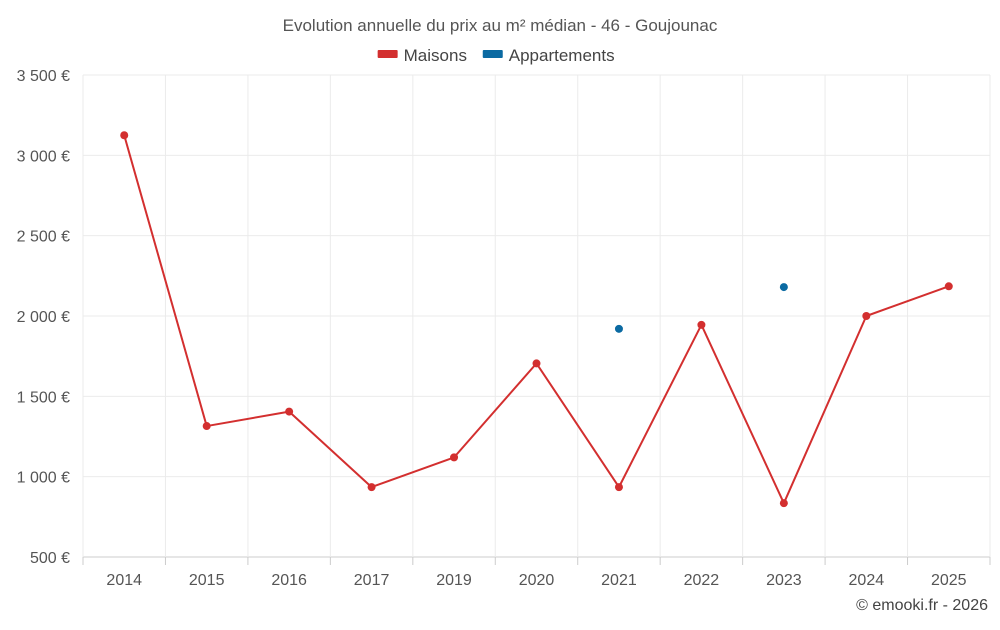 This screenshot has width=1000, height=630. I want to click on y-tick-label: 1 000 €, so click(43, 478).